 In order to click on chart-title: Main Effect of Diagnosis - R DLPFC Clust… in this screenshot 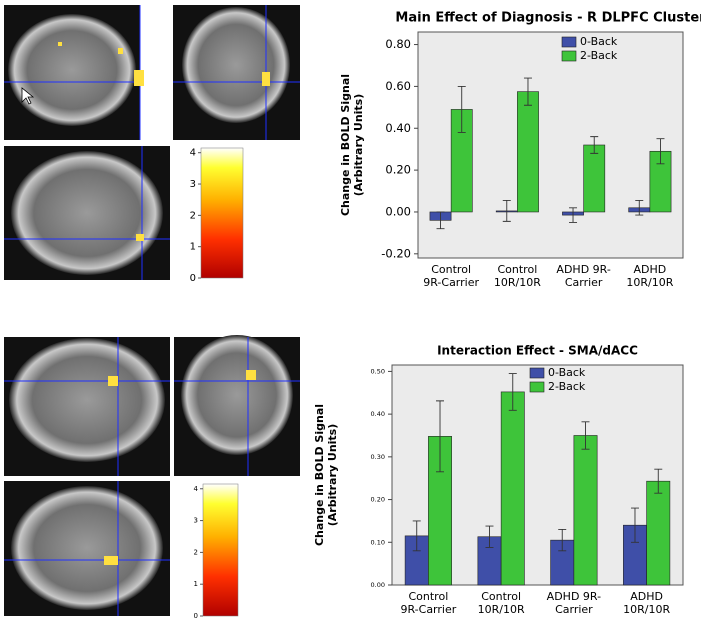, I will do `click(548, 18)`.